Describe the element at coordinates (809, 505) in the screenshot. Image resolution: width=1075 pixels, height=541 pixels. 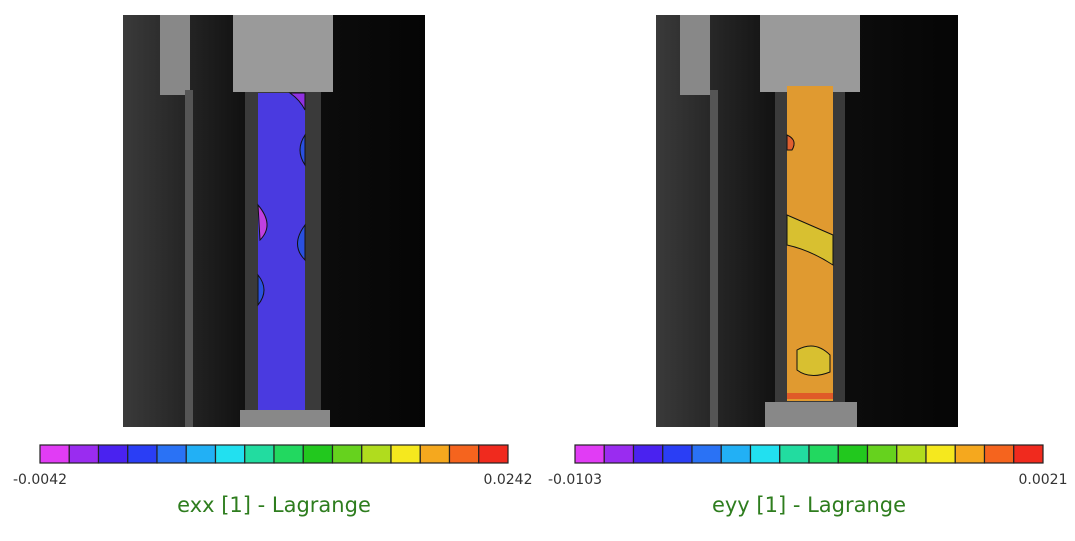
I see `colorbar-title: eyy [1] - Lagrange` at that location.